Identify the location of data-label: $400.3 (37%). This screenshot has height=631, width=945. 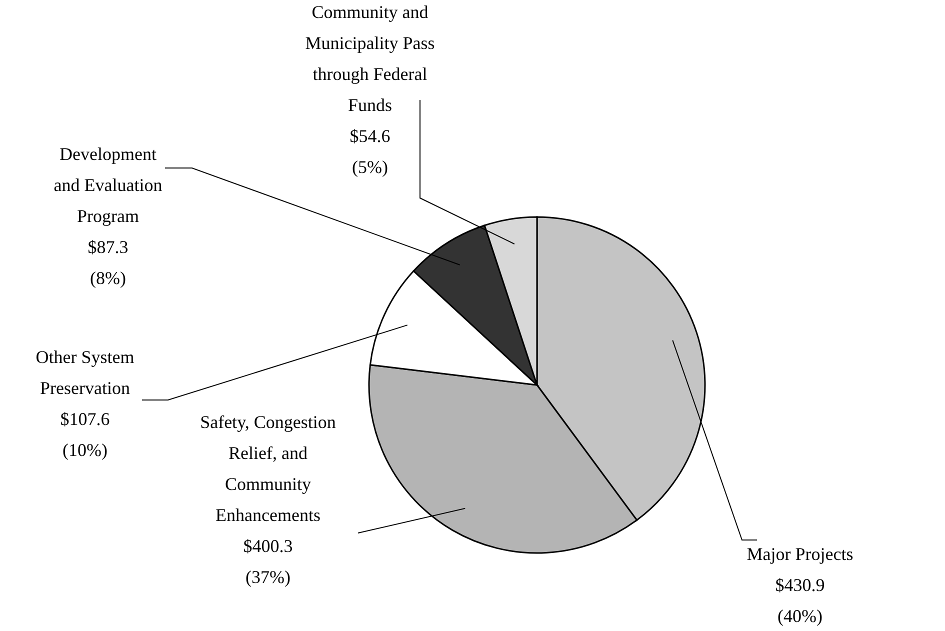
(268, 561).